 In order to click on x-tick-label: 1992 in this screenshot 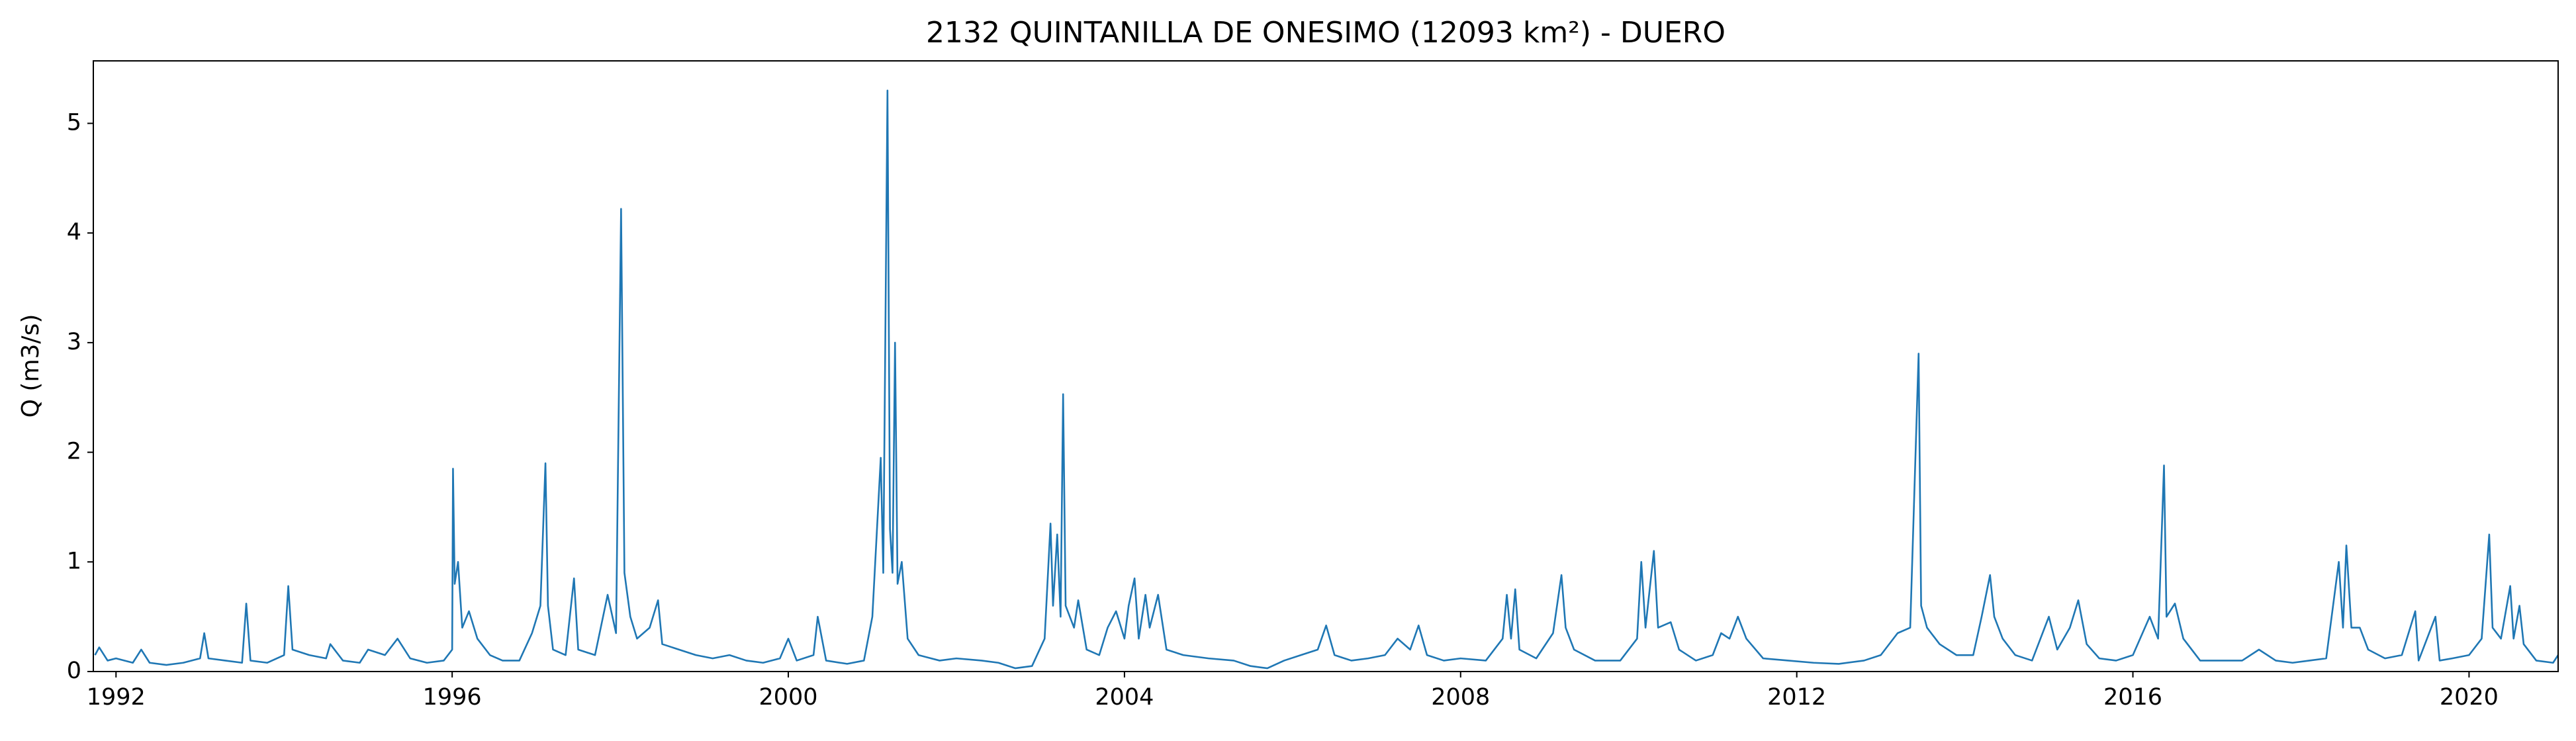, I will do `click(116, 697)`.